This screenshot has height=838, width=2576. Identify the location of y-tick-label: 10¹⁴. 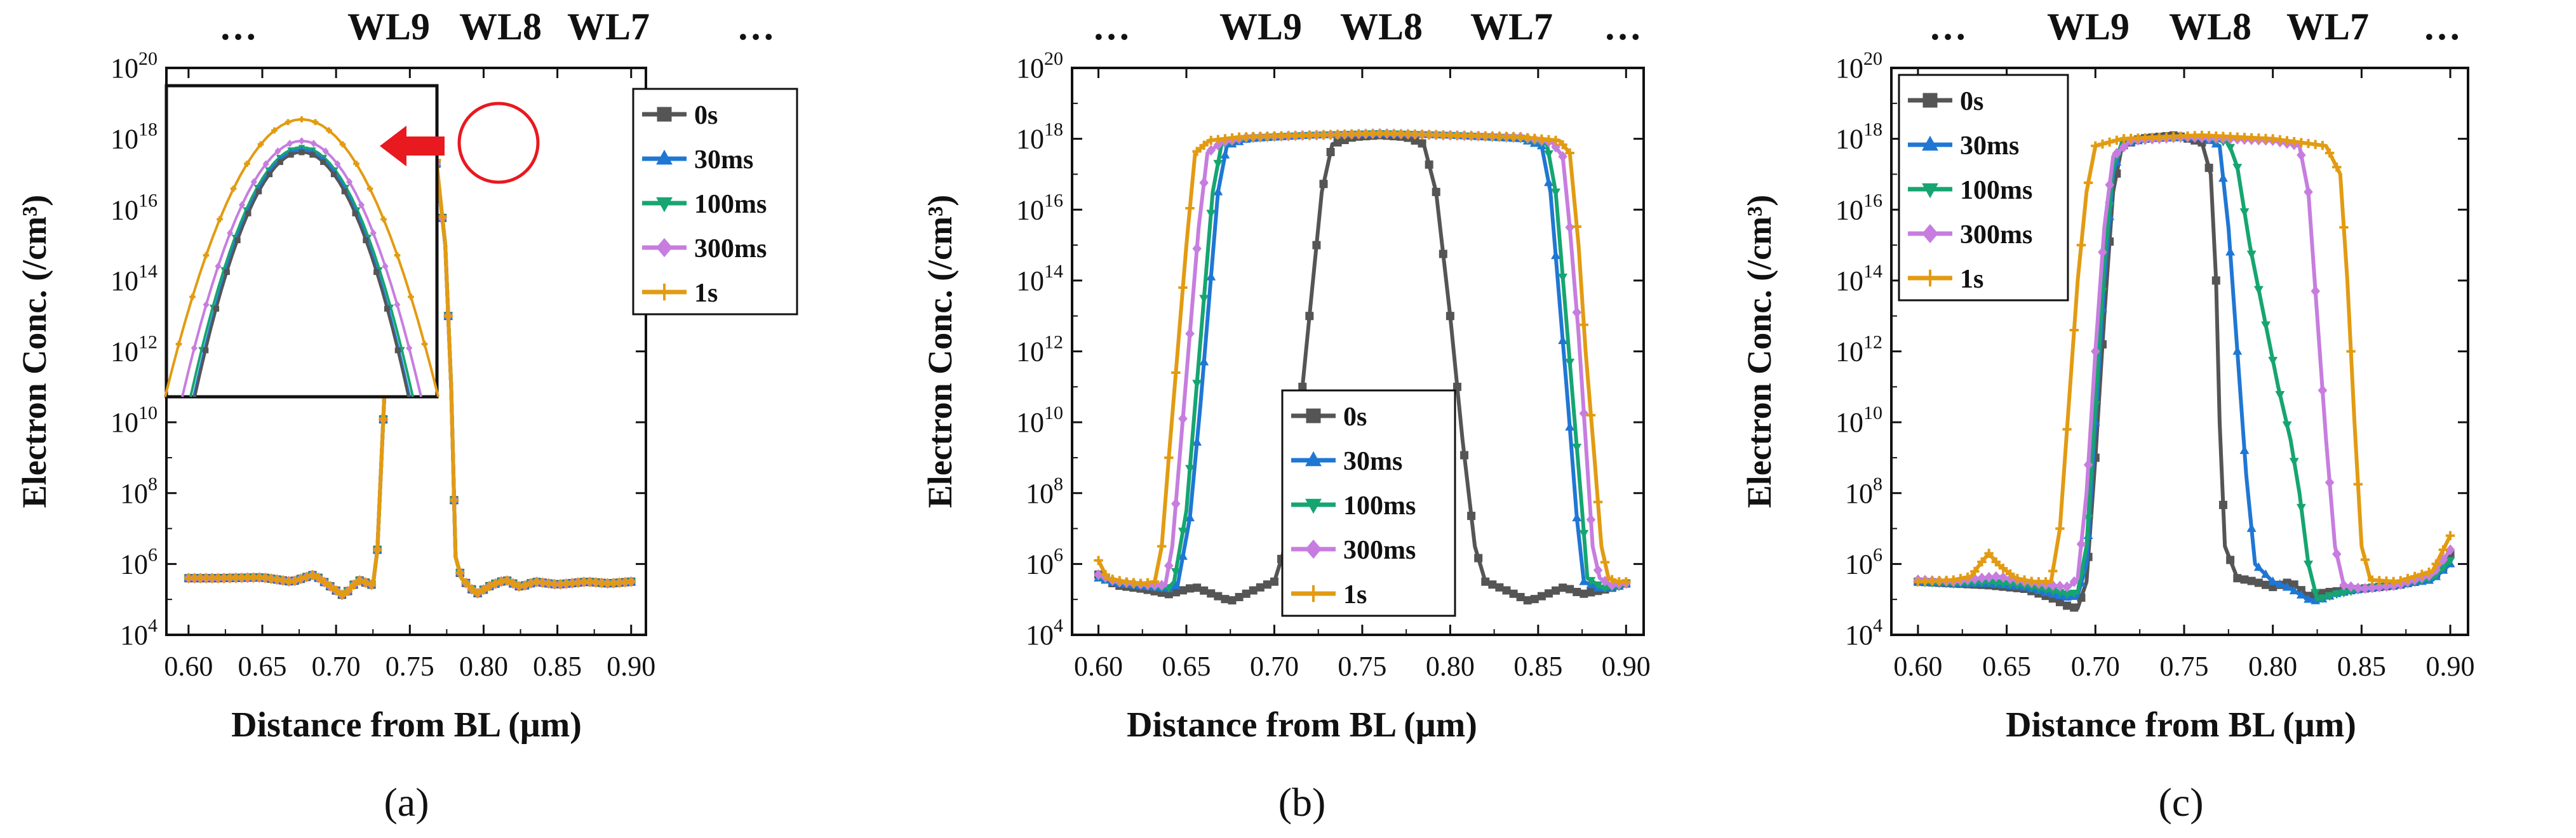
(134, 278).